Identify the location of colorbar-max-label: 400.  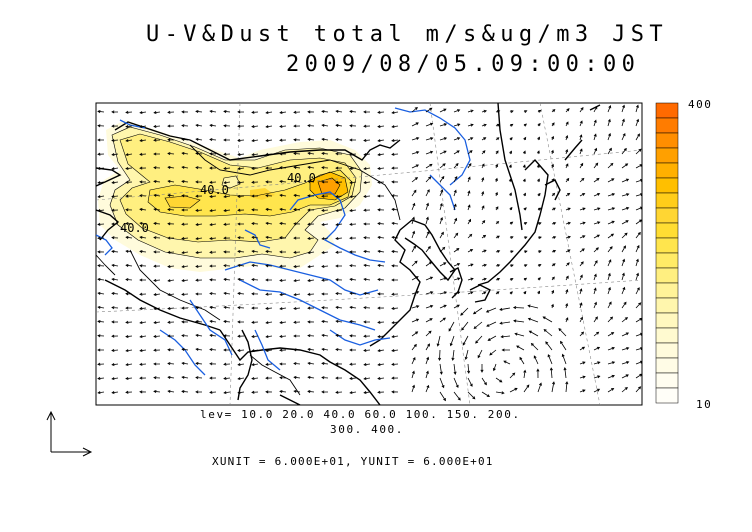
(700, 104).